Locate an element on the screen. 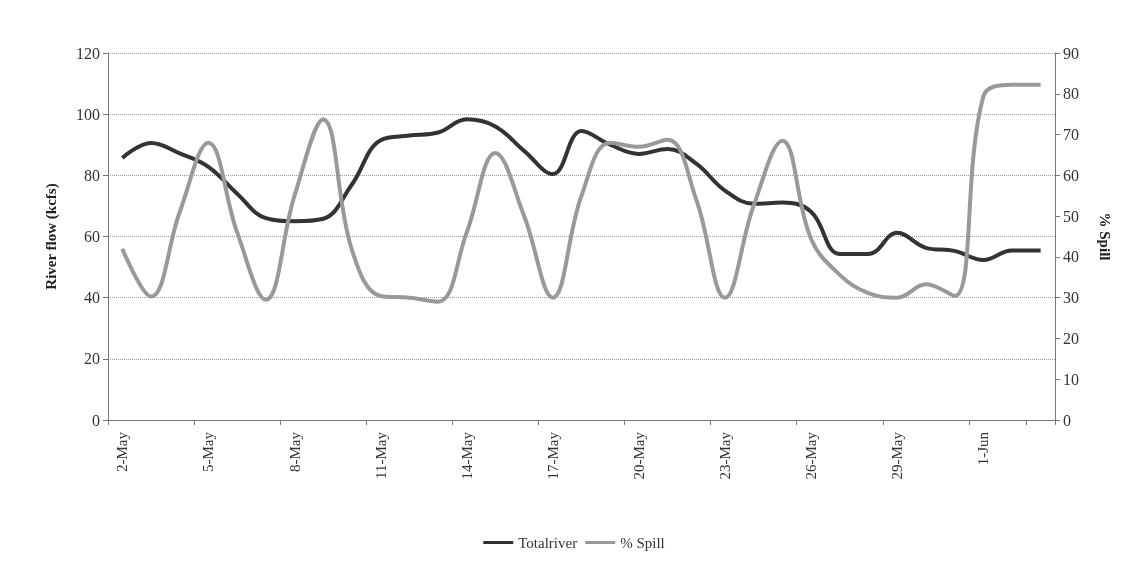 Image resolution: width=1148 pixels, height=571 pixels. y2-axis-title: % Spill is located at coordinates (1104, 236).